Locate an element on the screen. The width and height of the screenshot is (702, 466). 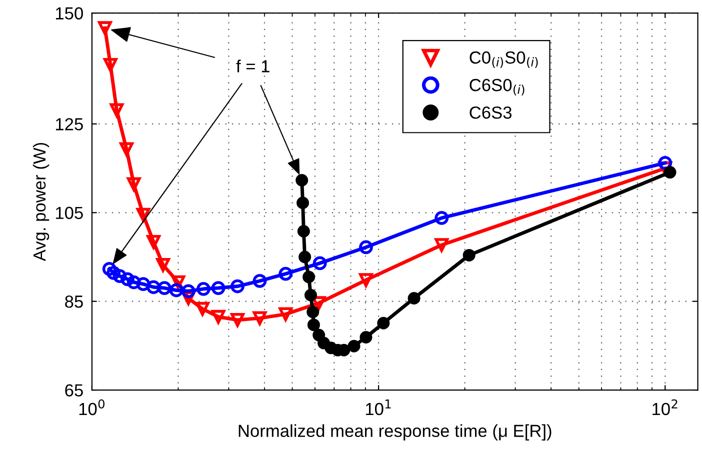
x-axis-title: Normalized mean response time (μ E[R]) is located at coordinates (395, 432).